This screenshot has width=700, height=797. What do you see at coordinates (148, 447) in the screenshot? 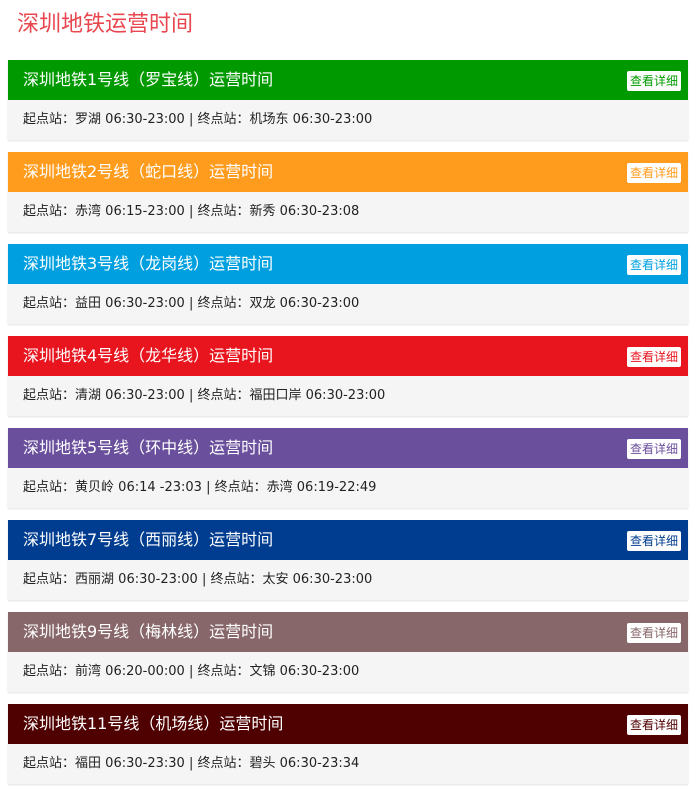
I see `line-title: 深圳地铁5号线（环中线）运营时间` at bounding box center [148, 447].